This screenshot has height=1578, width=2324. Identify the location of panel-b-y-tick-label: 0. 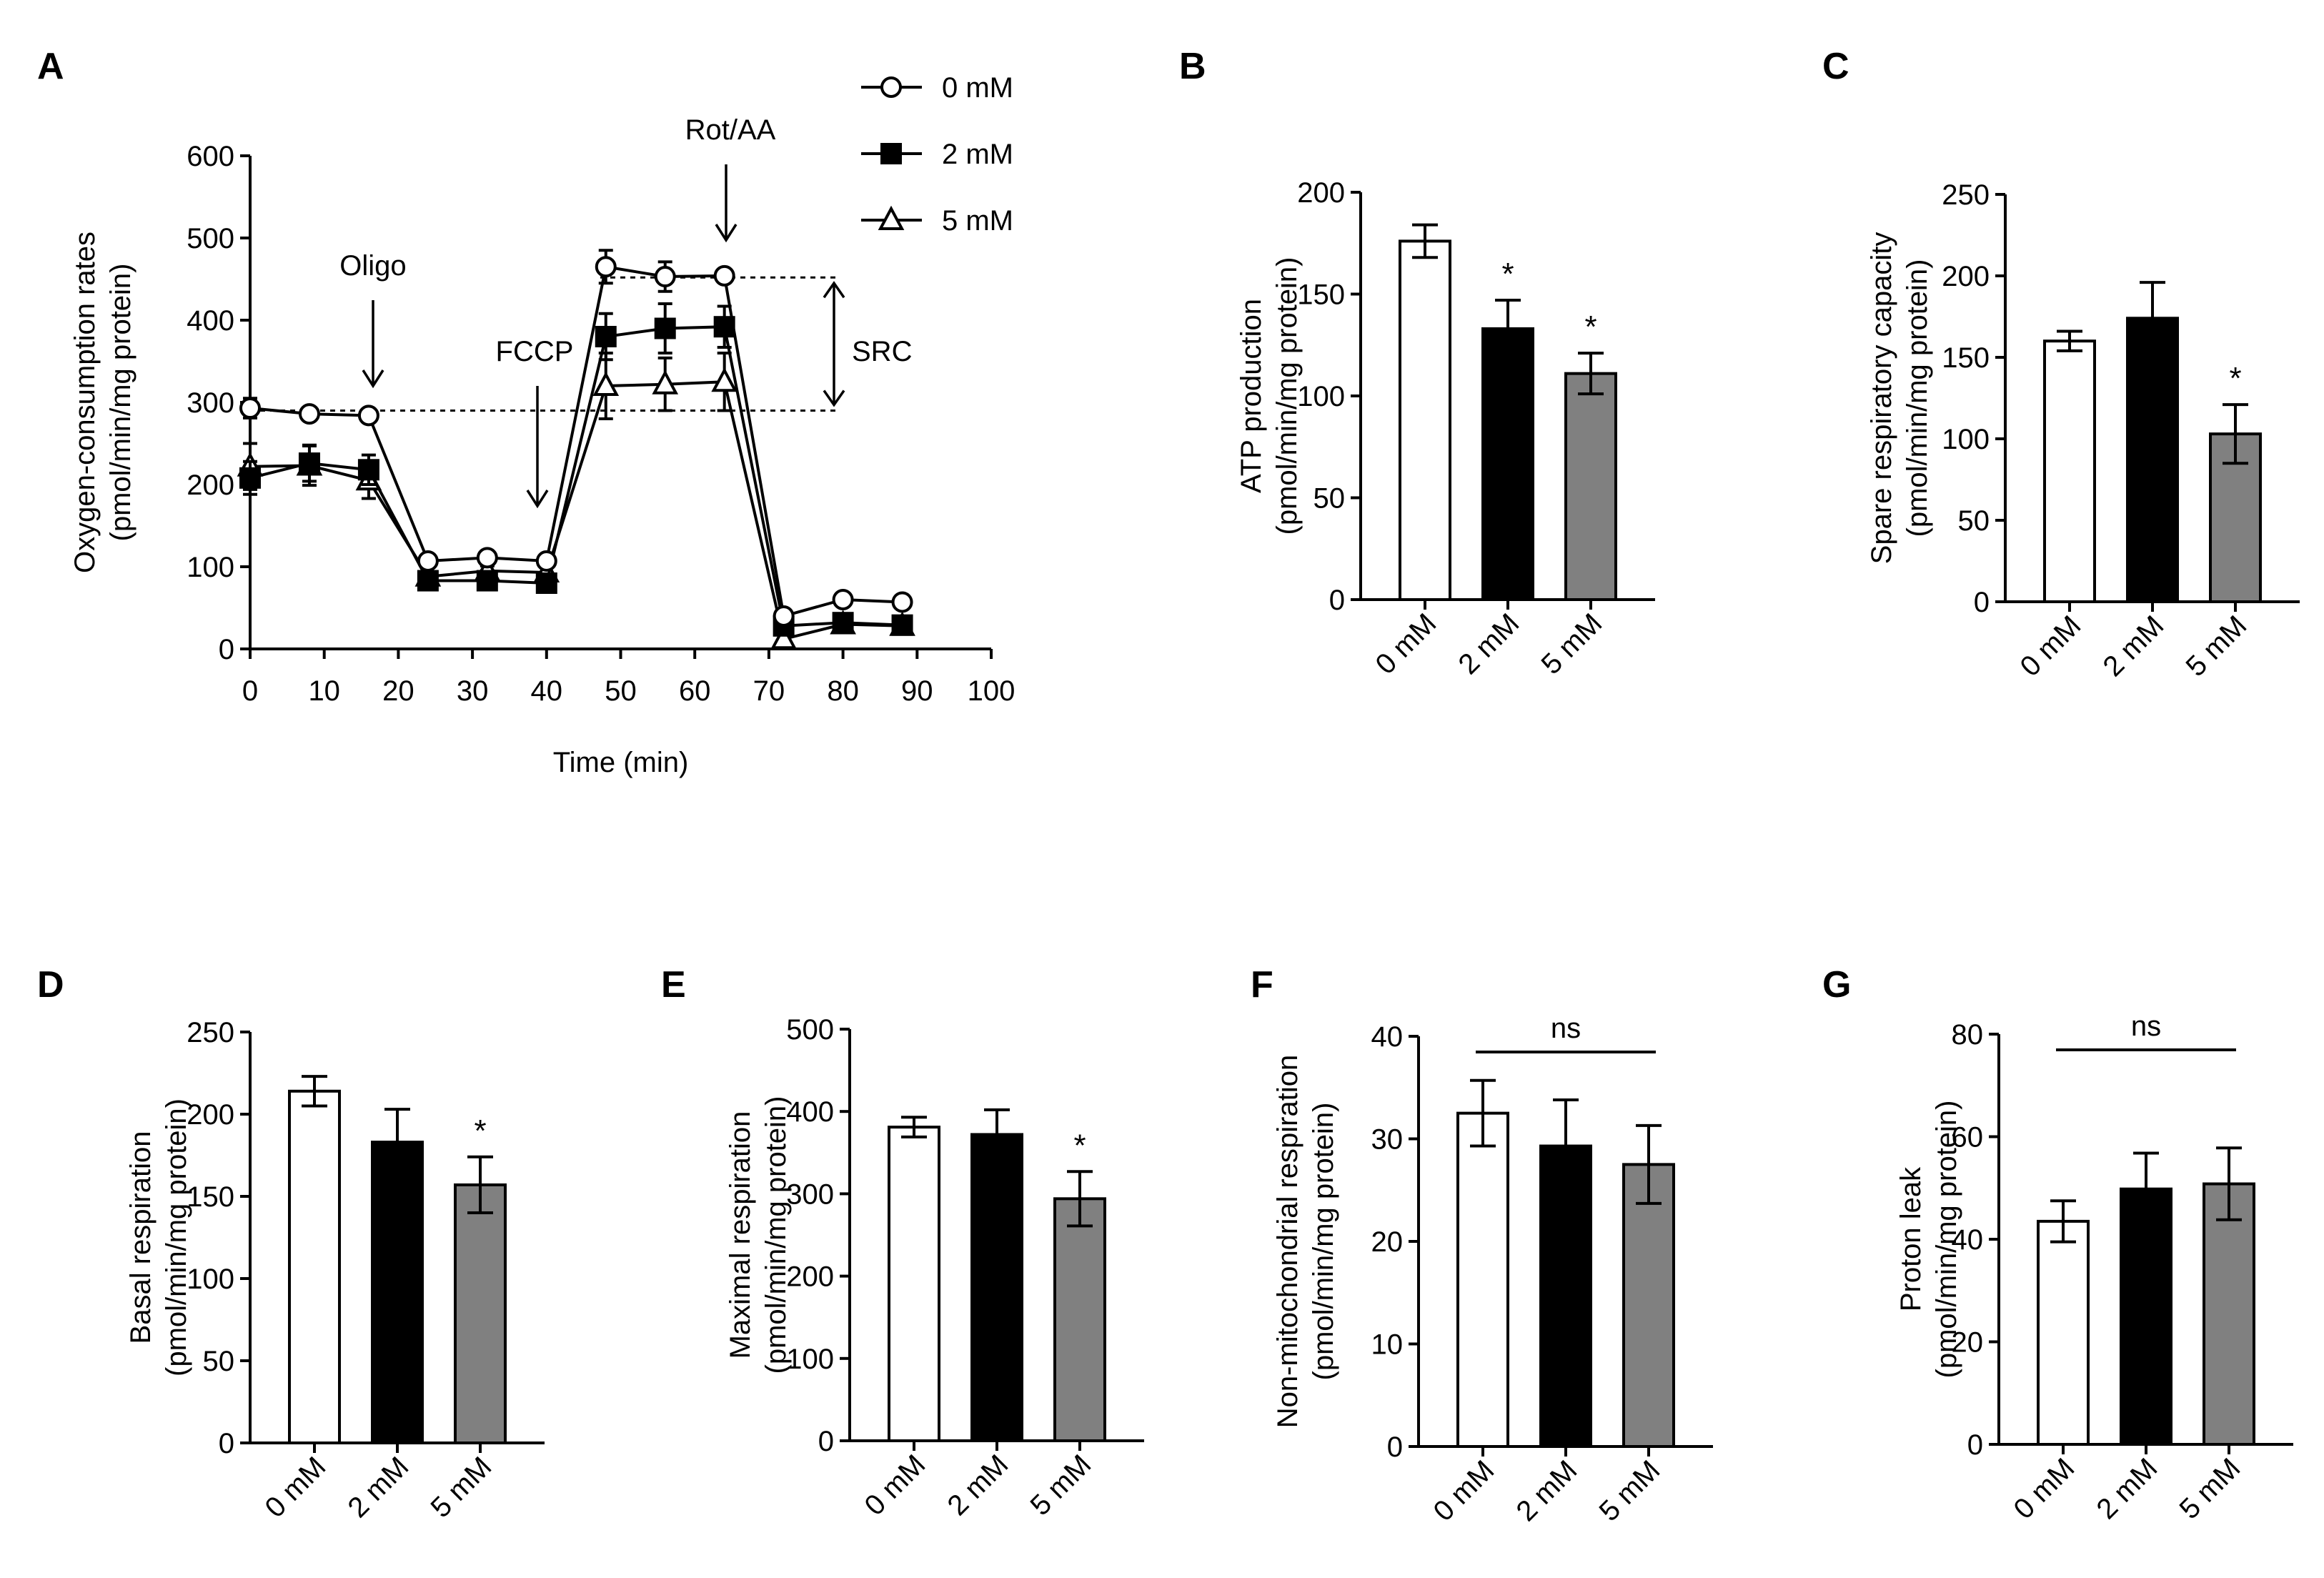
(1337, 600).